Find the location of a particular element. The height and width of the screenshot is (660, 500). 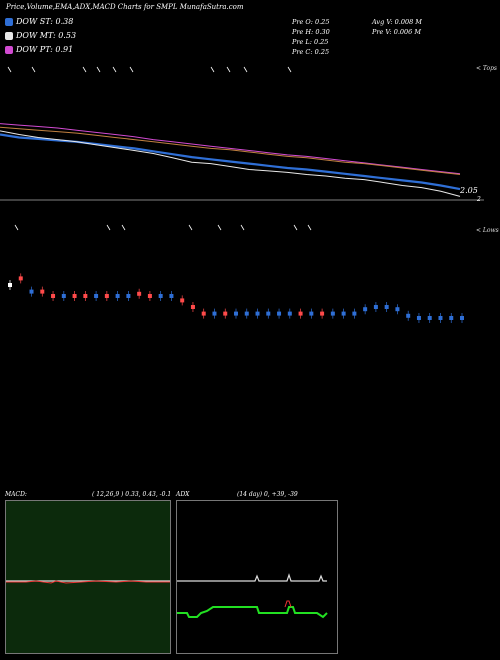

stat-close: Pre C: 0.25 is located at coordinates (311, 52).